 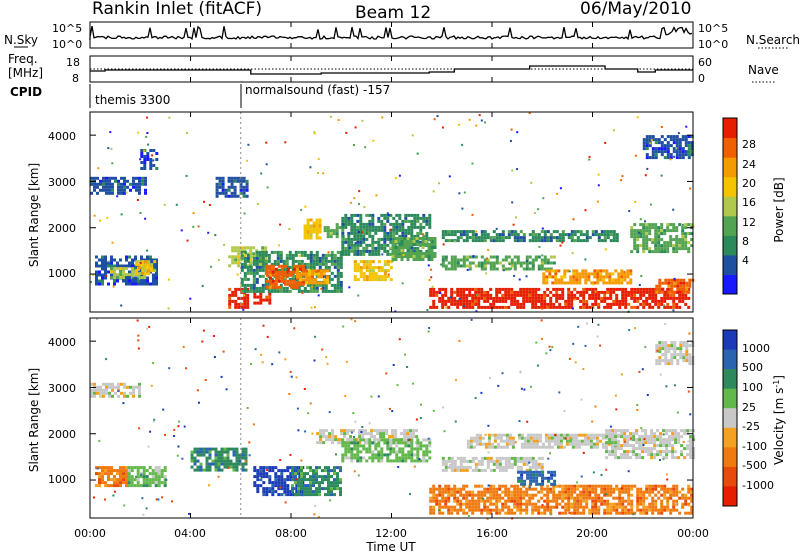 What do you see at coordinates (62, 273) in the screenshot?
I see `power-ytick-1000: 1000` at bounding box center [62, 273].